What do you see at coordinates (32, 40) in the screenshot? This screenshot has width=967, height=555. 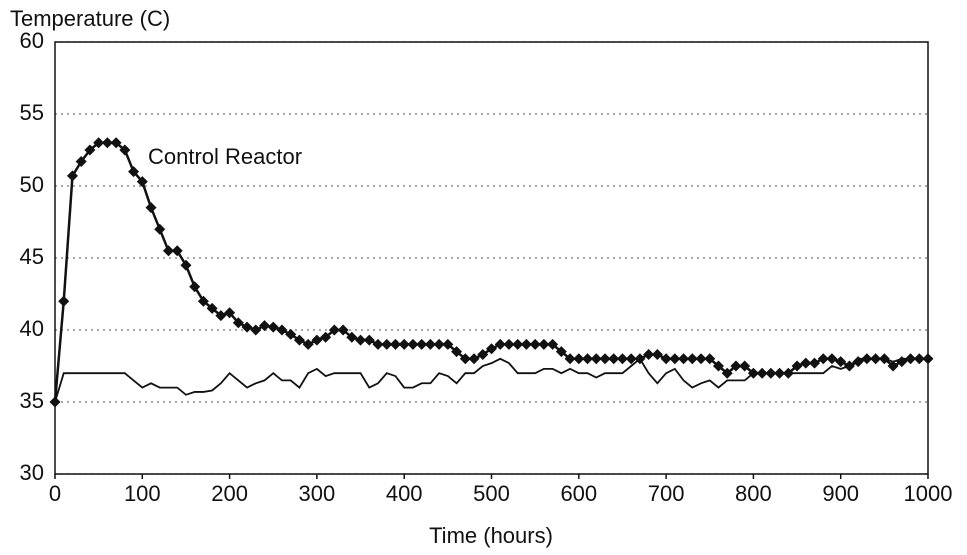 I see `y-tick-label: 60` at bounding box center [32, 40].